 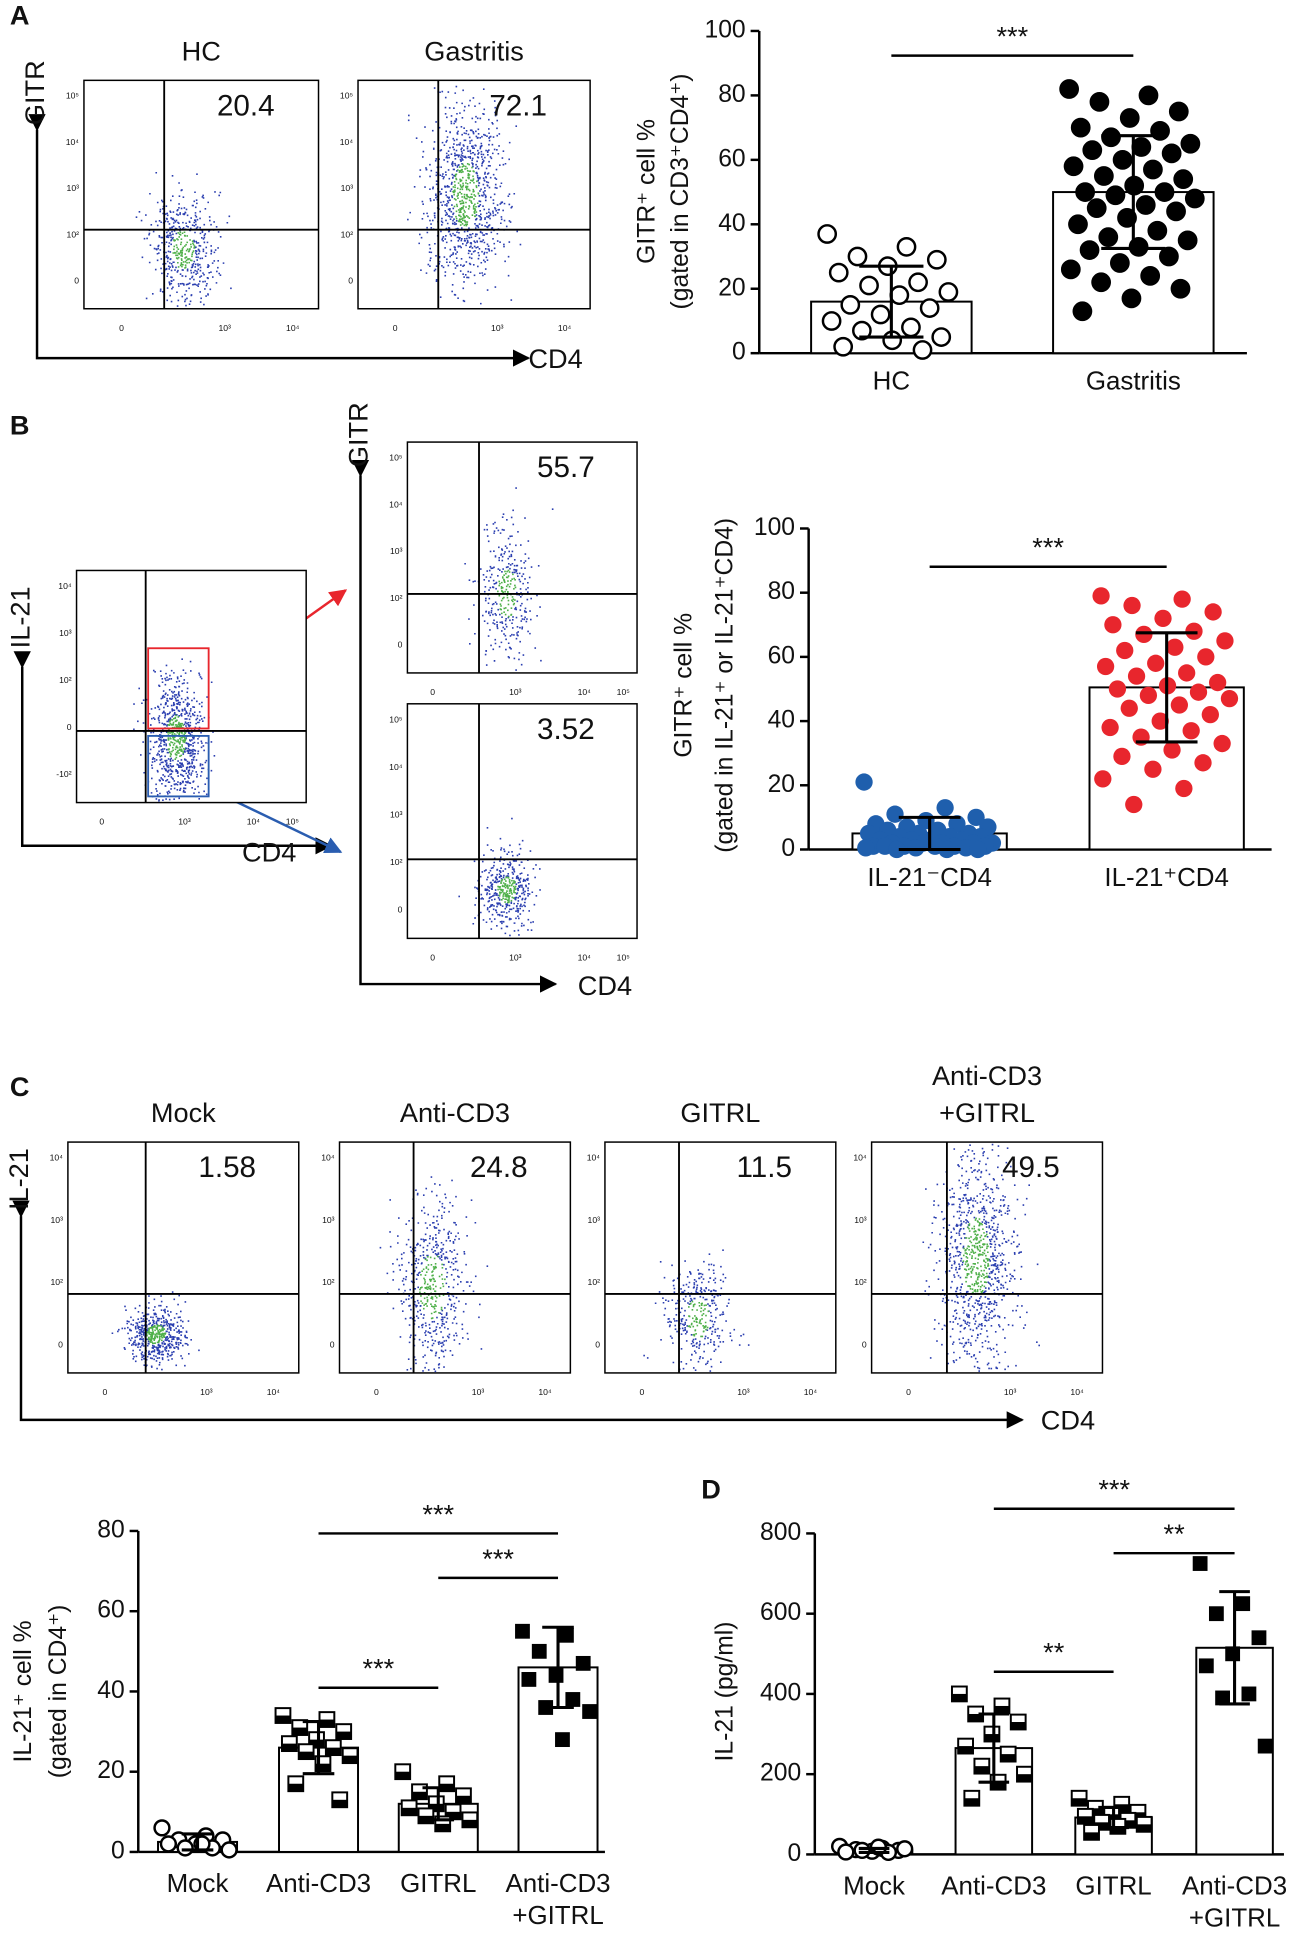 What do you see at coordinates (731, 94) in the screenshot?
I see `y-tick-label: 80` at bounding box center [731, 94].